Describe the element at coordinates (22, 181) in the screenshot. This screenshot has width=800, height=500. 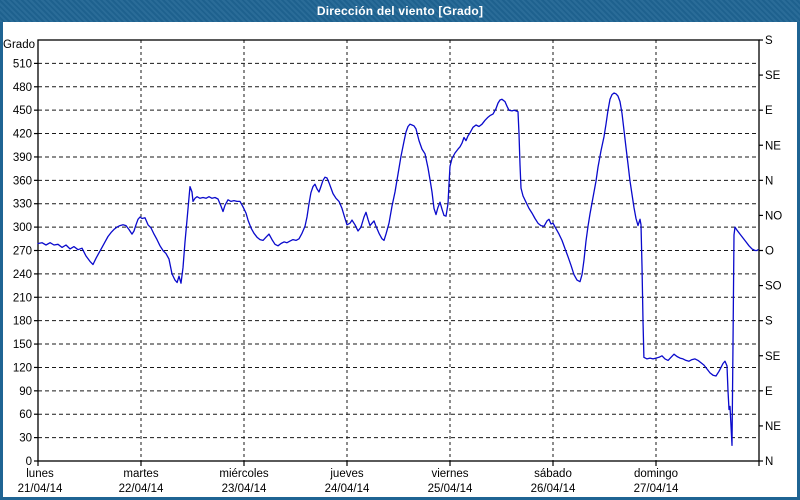
I see `y-left-tick-label: 360` at that location.